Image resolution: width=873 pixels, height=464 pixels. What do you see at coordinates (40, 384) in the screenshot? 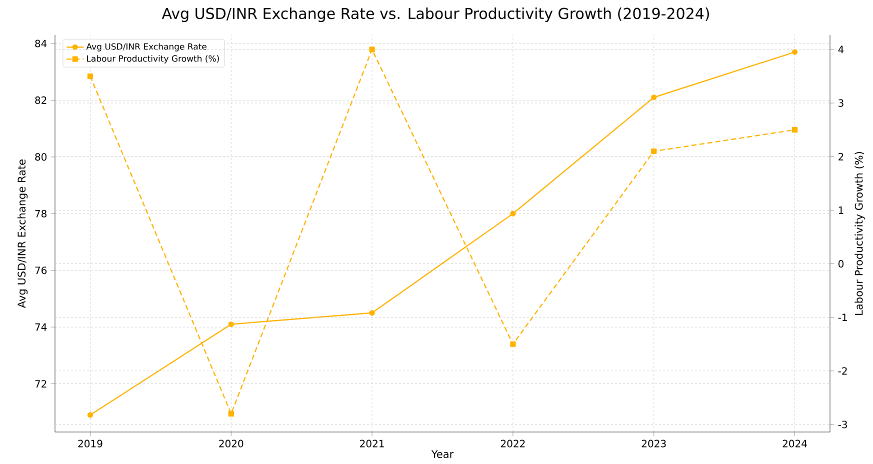
I see `y-tick-label: 72` at bounding box center [40, 384].